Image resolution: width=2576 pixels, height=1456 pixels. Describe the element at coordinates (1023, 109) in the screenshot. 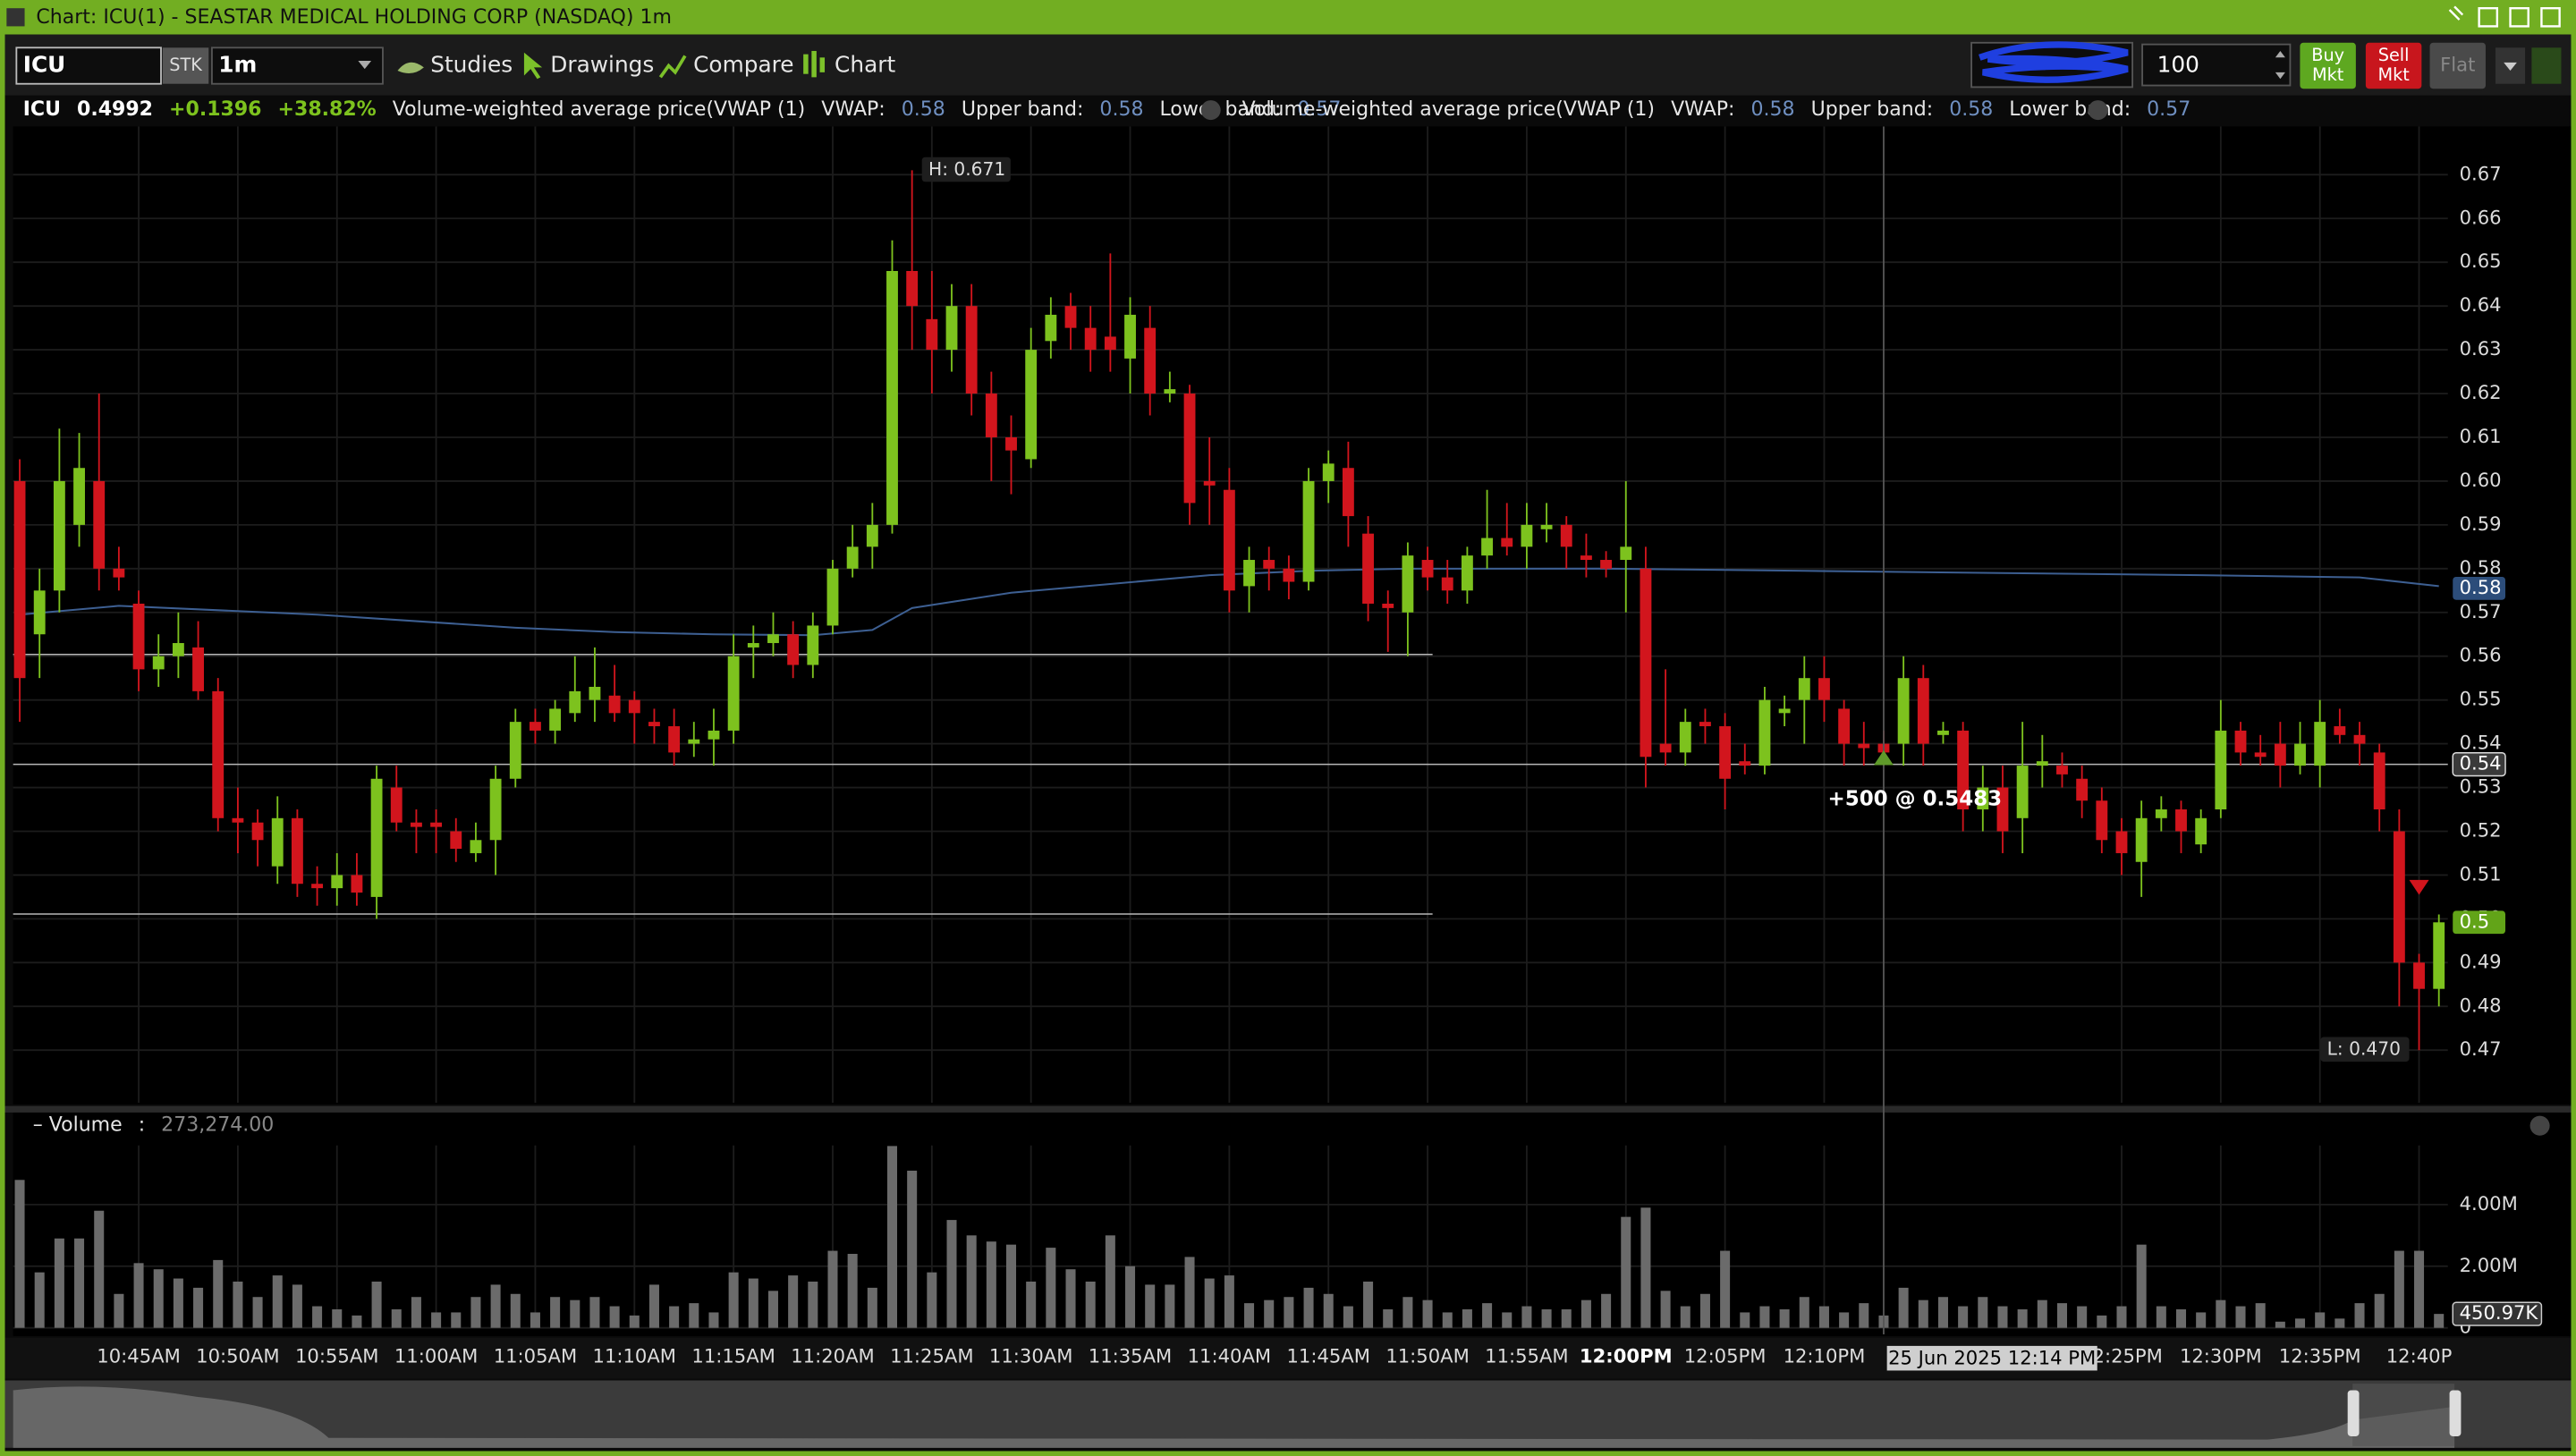

I see `study-label: Upper band:` at that location.